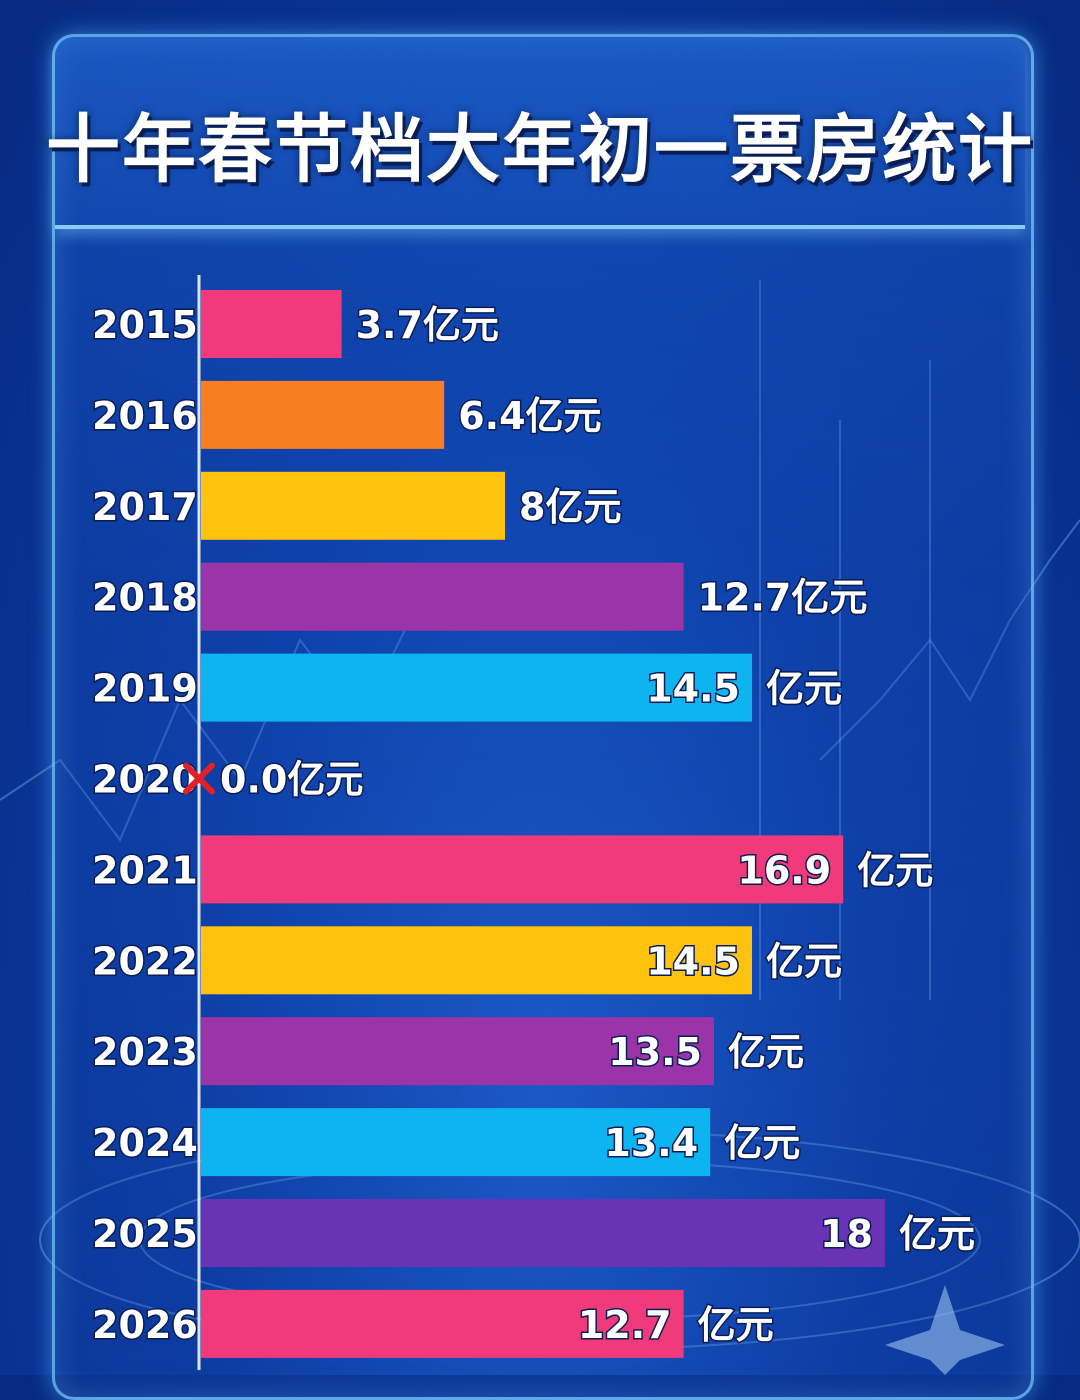 The width and height of the screenshot is (1080, 1400). Describe the element at coordinates (145, 1325) in the screenshot. I see `year-label: 2026` at that location.